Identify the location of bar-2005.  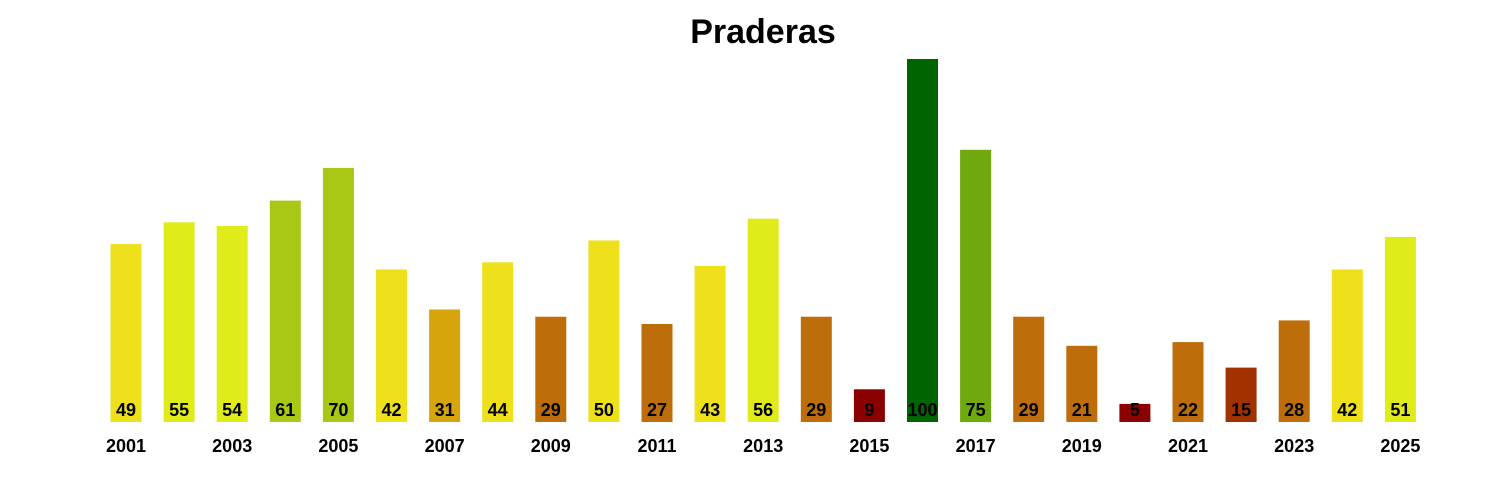
(338, 294).